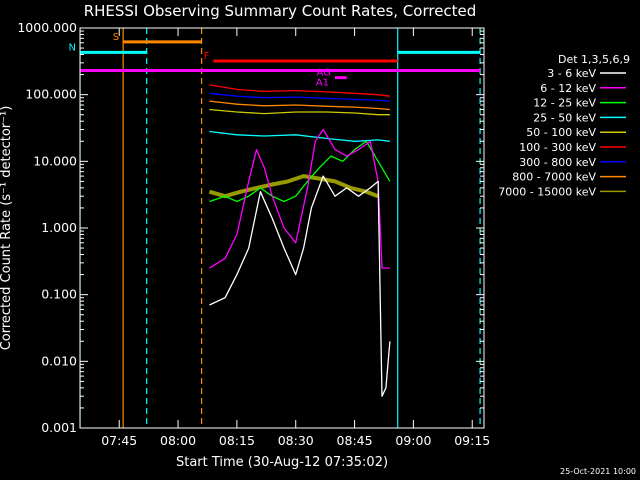  I want to click on interval-label: S, so click(116, 37).